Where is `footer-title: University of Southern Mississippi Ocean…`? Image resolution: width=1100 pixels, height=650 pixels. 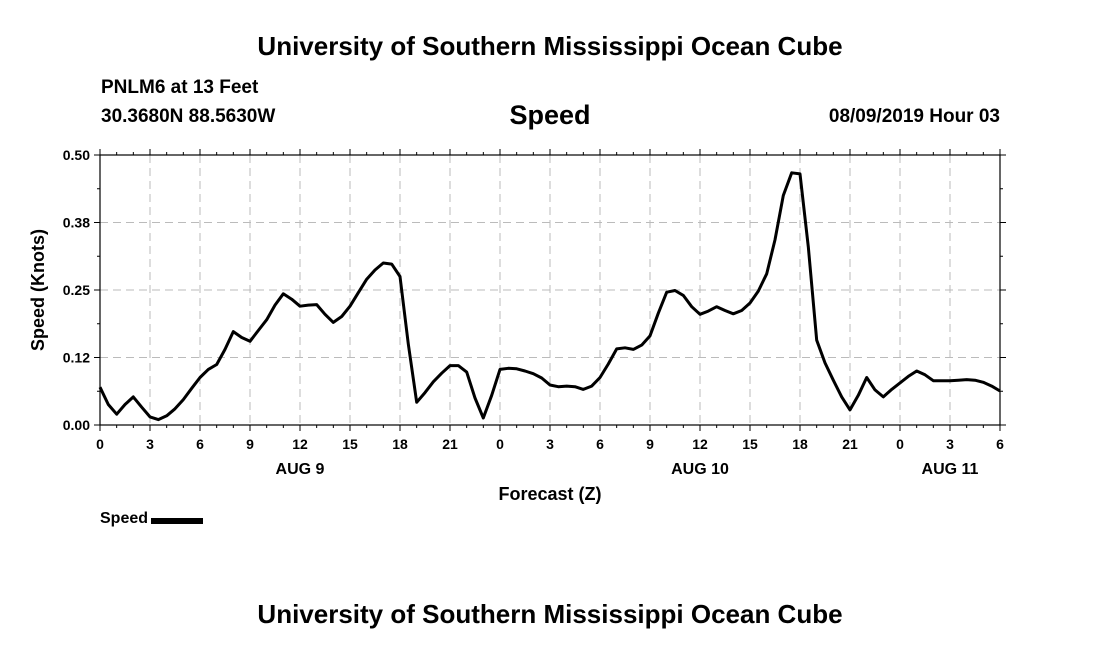
footer-title: University of Southern Mississippi Ocean… is located at coordinates (550, 614).